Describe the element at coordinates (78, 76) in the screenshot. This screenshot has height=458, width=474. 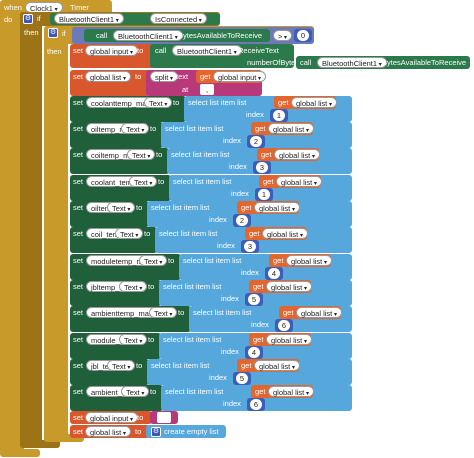
I see `set-label-list: set` at that location.